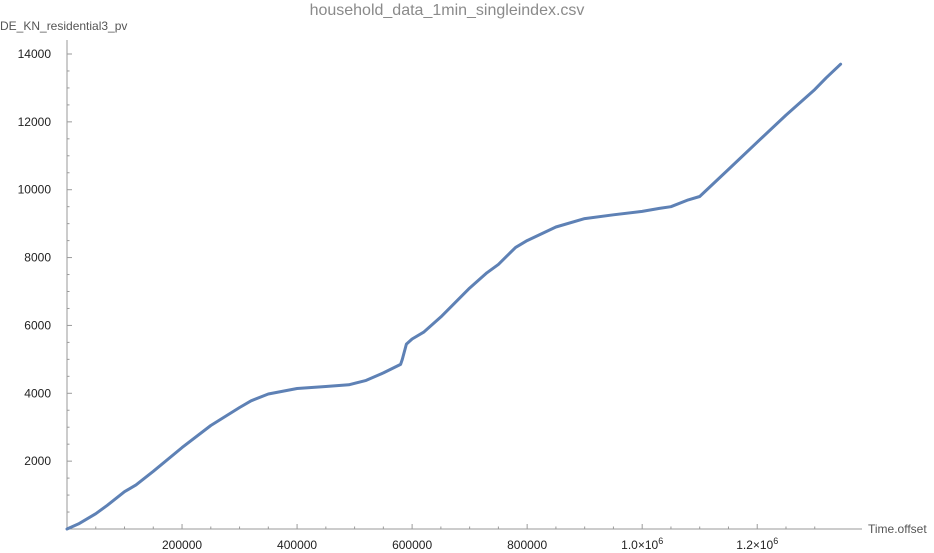 This screenshot has height=553, width=934. I want to click on x-tick-label: 1.2×10⁶, so click(757, 544).